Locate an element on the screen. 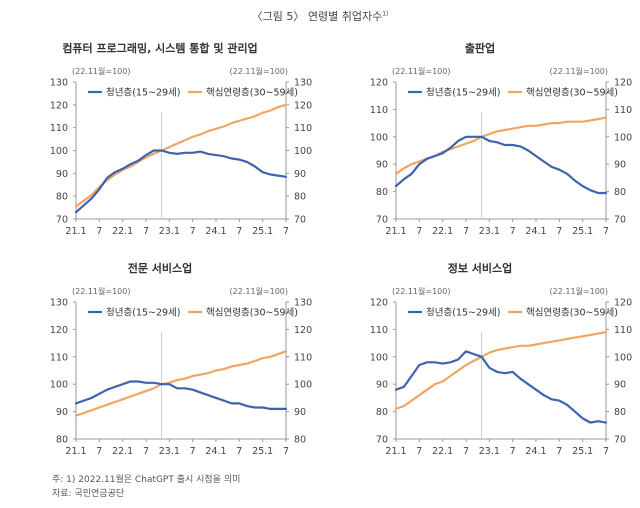 The width and height of the screenshot is (640, 508). figure-title: 〈그림 5〉 연령별 취업자수1) is located at coordinates (320, 16).